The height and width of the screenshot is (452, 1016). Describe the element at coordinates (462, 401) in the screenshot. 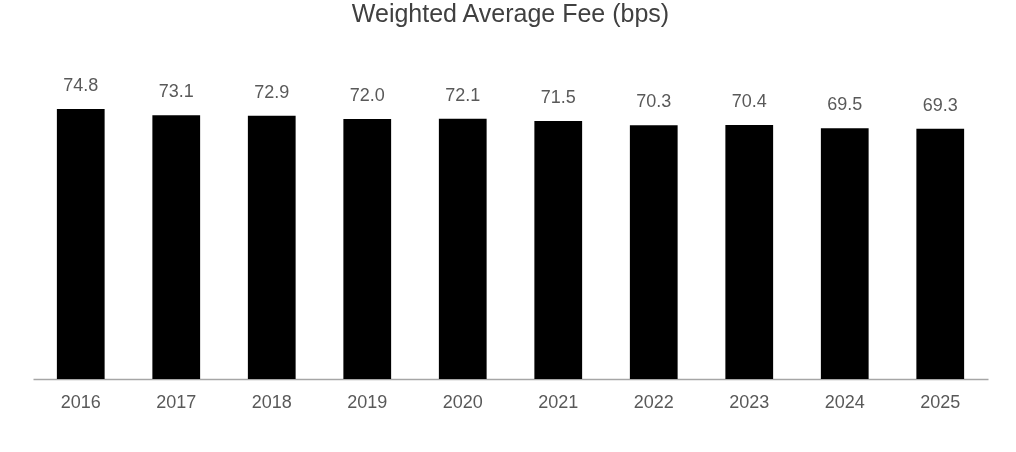

I see `x-tick-label: 2020` at that location.